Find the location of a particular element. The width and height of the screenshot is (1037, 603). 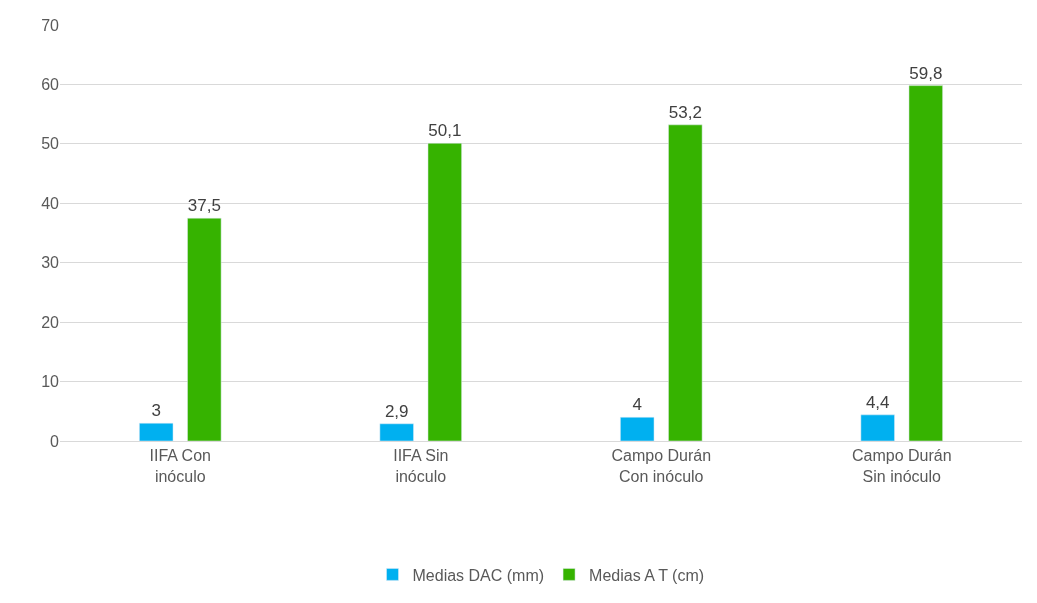

data-label: 53,2 is located at coordinates (685, 112).